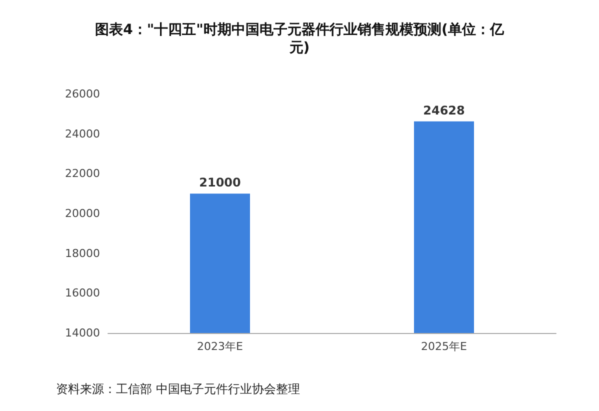 This screenshot has width=599, height=411. What do you see at coordinates (220, 346) in the screenshot?
I see `x-tick-label: 2023年E` at bounding box center [220, 346].